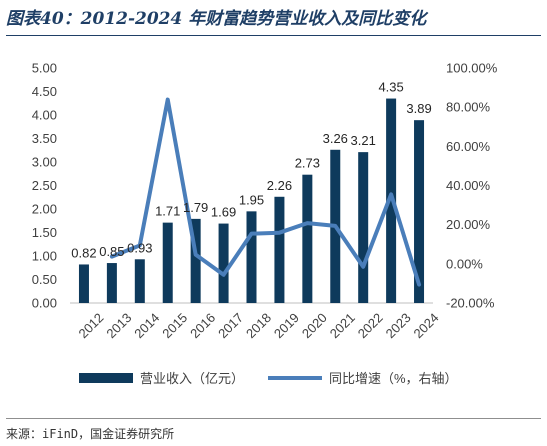 This screenshot has height=446, width=547. What do you see at coordinates (44, 185) in the screenshot?
I see `y-left-tick-label: 2.50` at bounding box center [44, 185].